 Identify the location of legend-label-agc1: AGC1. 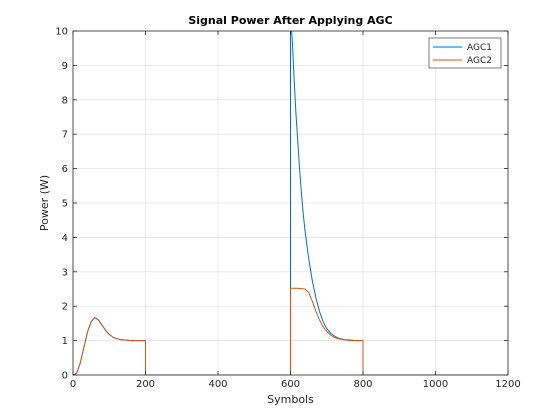
(479, 48).